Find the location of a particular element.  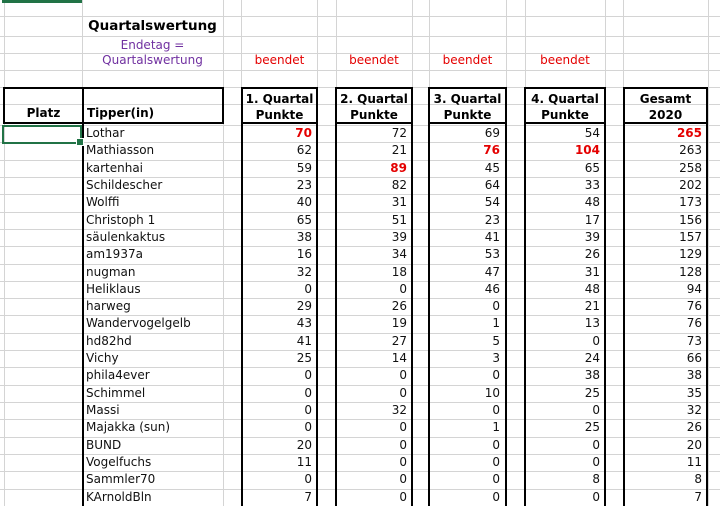

player-name-cell: Lothar is located at coordinates (105, 133).